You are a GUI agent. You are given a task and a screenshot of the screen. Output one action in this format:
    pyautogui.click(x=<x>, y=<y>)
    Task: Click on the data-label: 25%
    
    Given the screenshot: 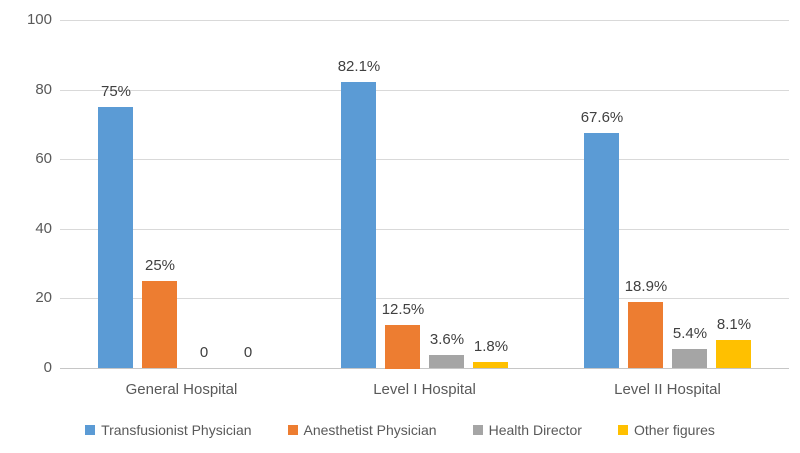 What is the action you would take?
    pyautogui.click(x=160, y=265)
    